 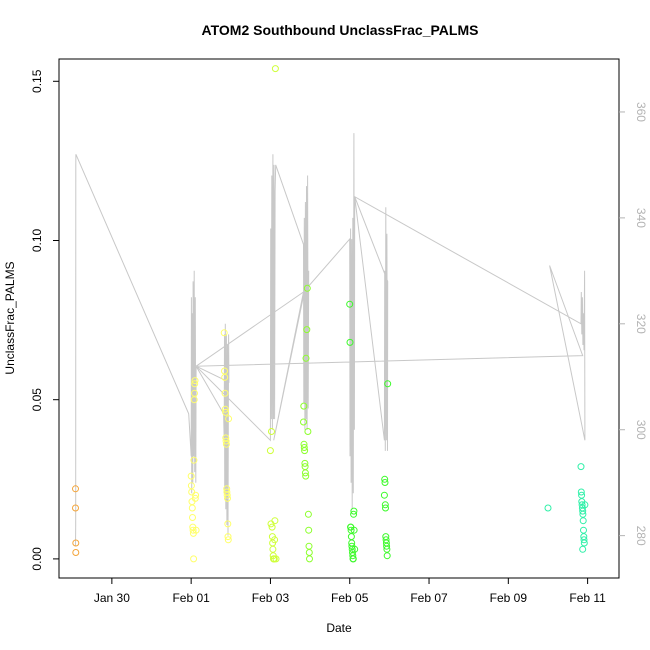 What do you see at coordinates (44, 320) in the screenshot?
I see `y-axis: 0.00 0.05 0.10 0.15` at bounding box center [44, 320].